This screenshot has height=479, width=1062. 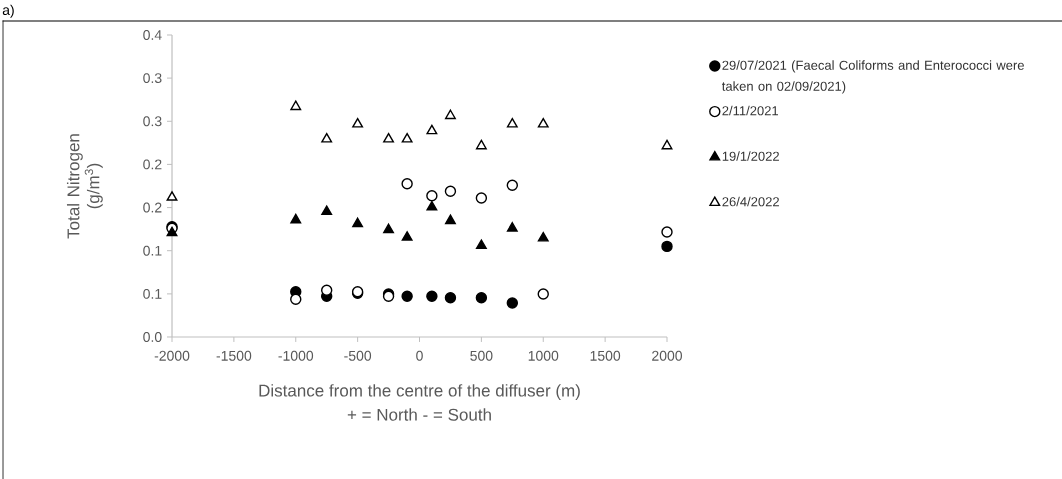 I want to click on legend-label: 26/4/2022, so click(x=750, y=201).